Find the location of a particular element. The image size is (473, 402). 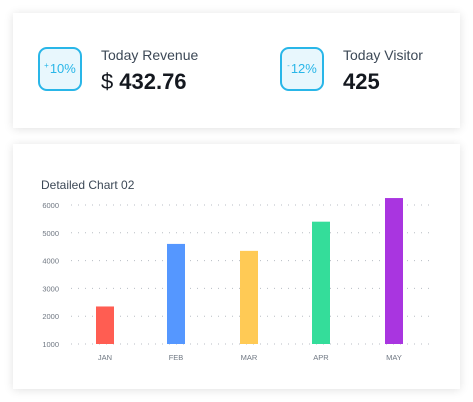

y-tick-label: 3000 is located at coordinates (50, 288).